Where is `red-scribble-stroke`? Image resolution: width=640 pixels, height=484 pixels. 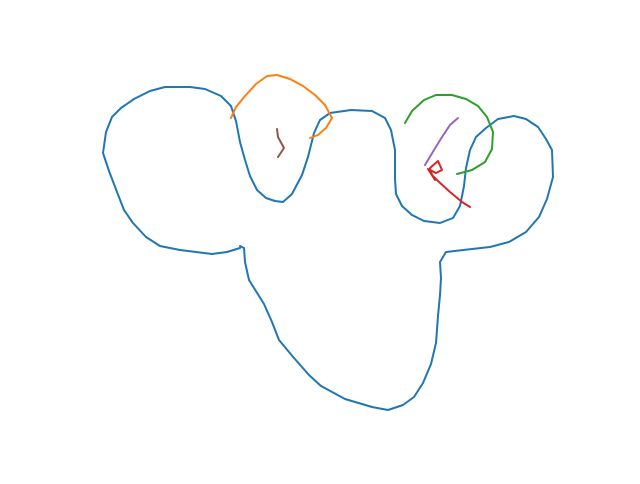 red-scribble-stroke is located at coordinates (449, 184).